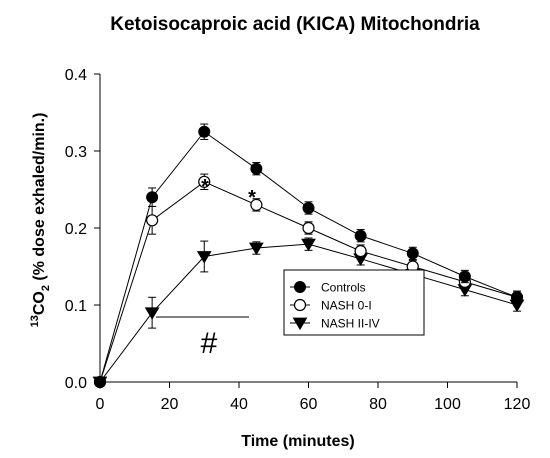 The image size is (550, 458). Describe the element at coordinates (76, 75) in the screenshot. I see `y-tick-label: 0.4` at that location.